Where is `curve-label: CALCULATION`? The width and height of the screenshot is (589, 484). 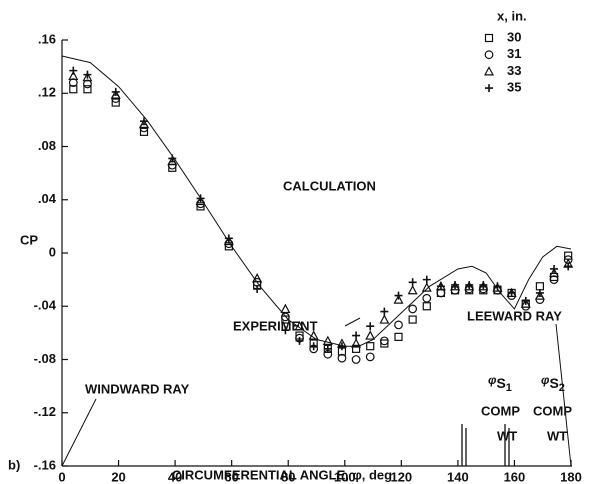 curve-label: CALCULATION is located at coordinates (329, 185).